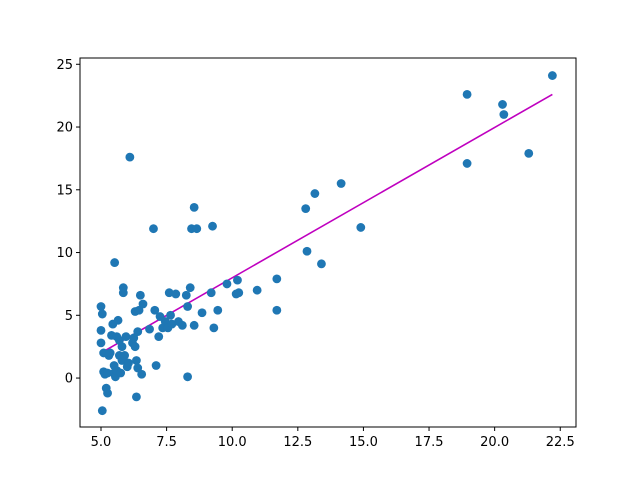 This screenshot has height=480, width=640. Describe the element at coordinates (166, 442) in the screenshot. I see `x-tick-label: 7.5` at that location.